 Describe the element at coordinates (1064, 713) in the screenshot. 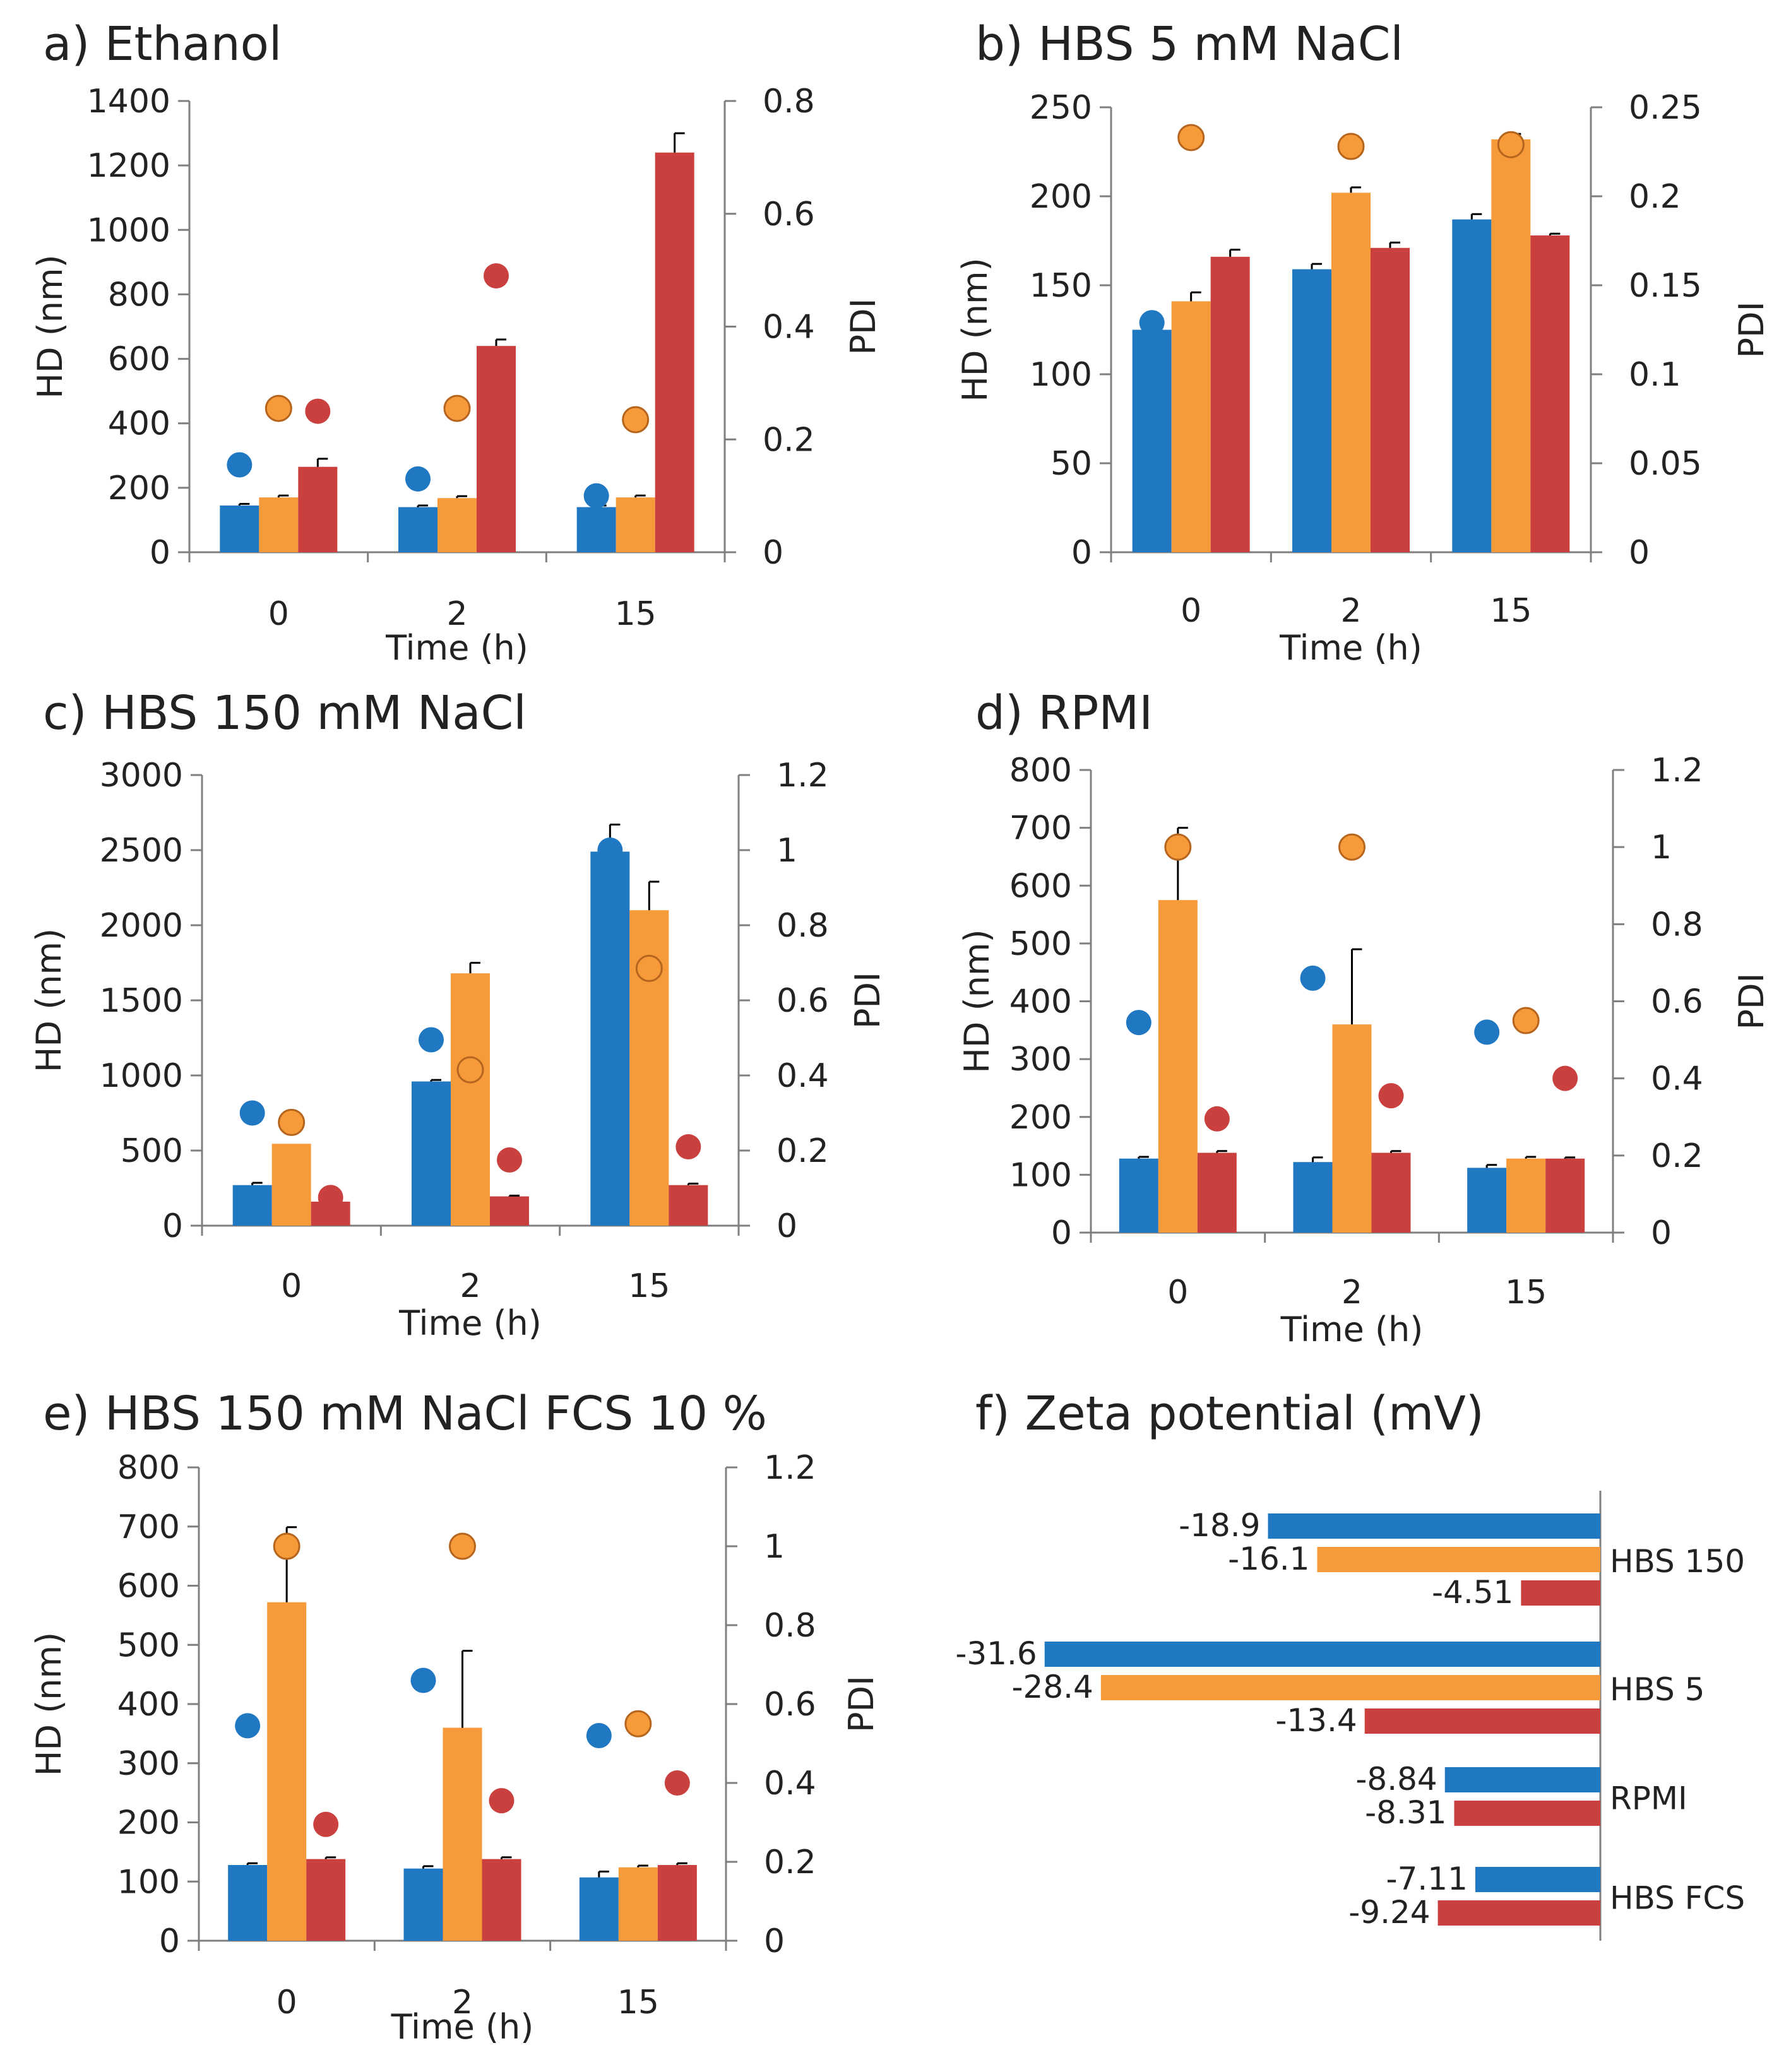

I see `chart-title: d) RPMI` at that location.